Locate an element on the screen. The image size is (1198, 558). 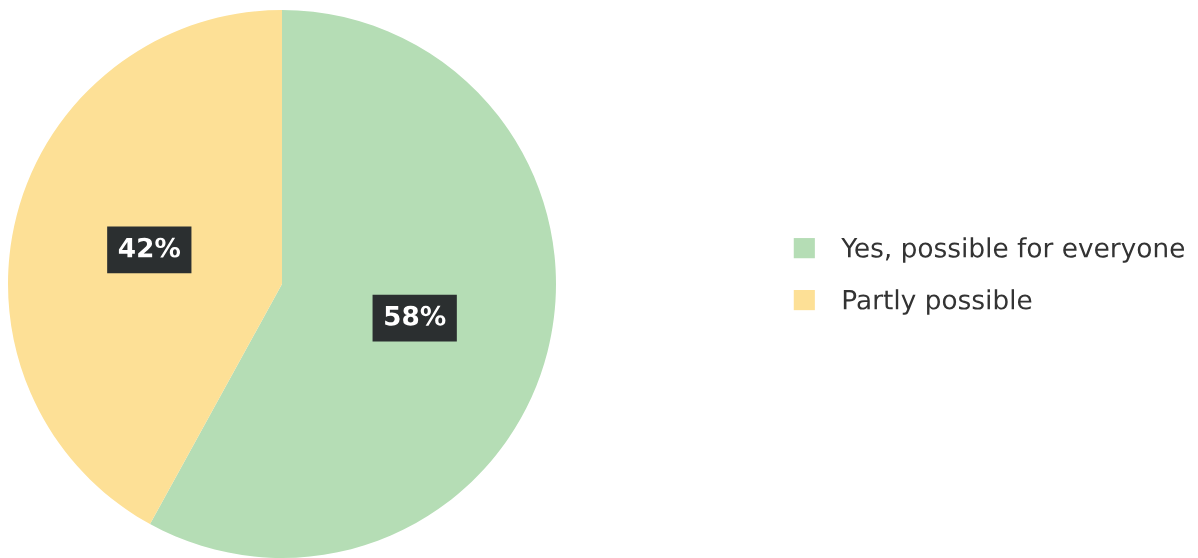
data-label: 58% is located at coordinates (415, 315).